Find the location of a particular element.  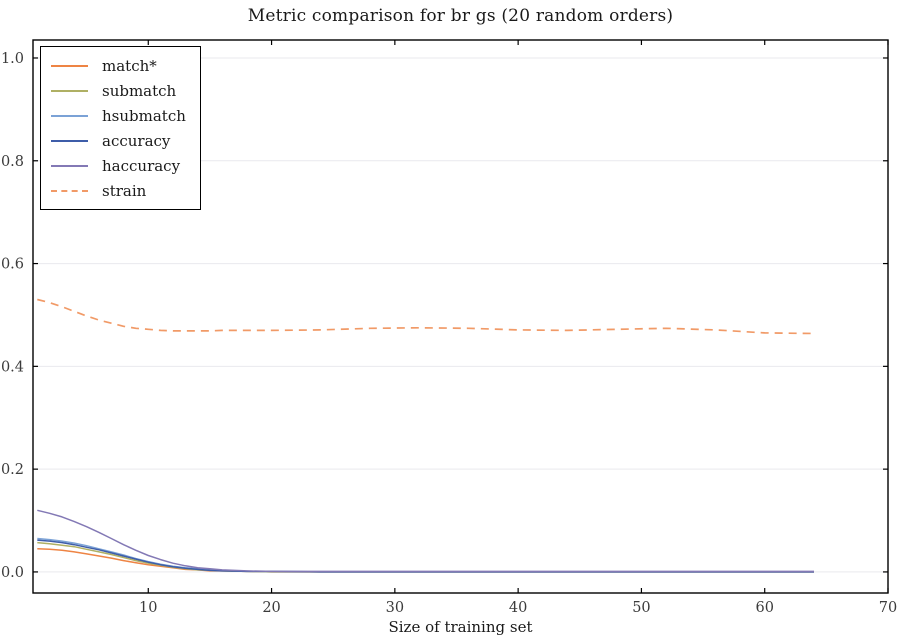

y-tick-label: 0.8 is located at coordinates (12, 162).